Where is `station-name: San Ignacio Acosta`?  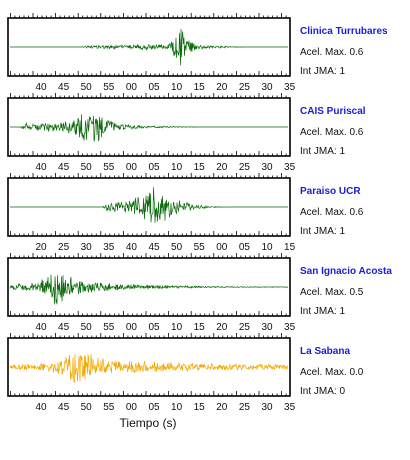 station-name: San Ignacio Acosta is located at coordinates (346, 271).